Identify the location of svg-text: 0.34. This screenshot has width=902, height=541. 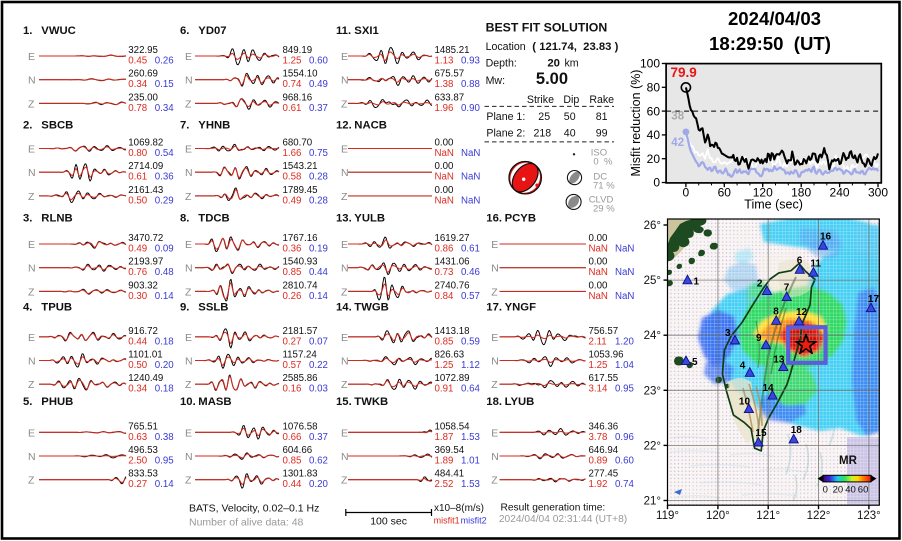
(137, 84).